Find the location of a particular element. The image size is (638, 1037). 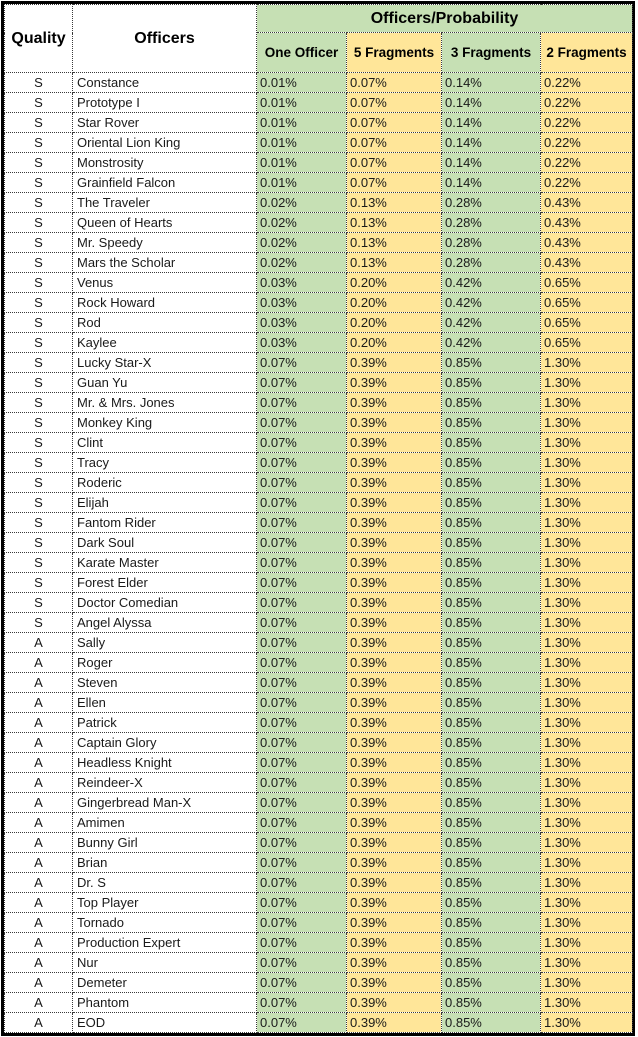

officer-name-cell: Star Rover is located at coordinates (164, 122).